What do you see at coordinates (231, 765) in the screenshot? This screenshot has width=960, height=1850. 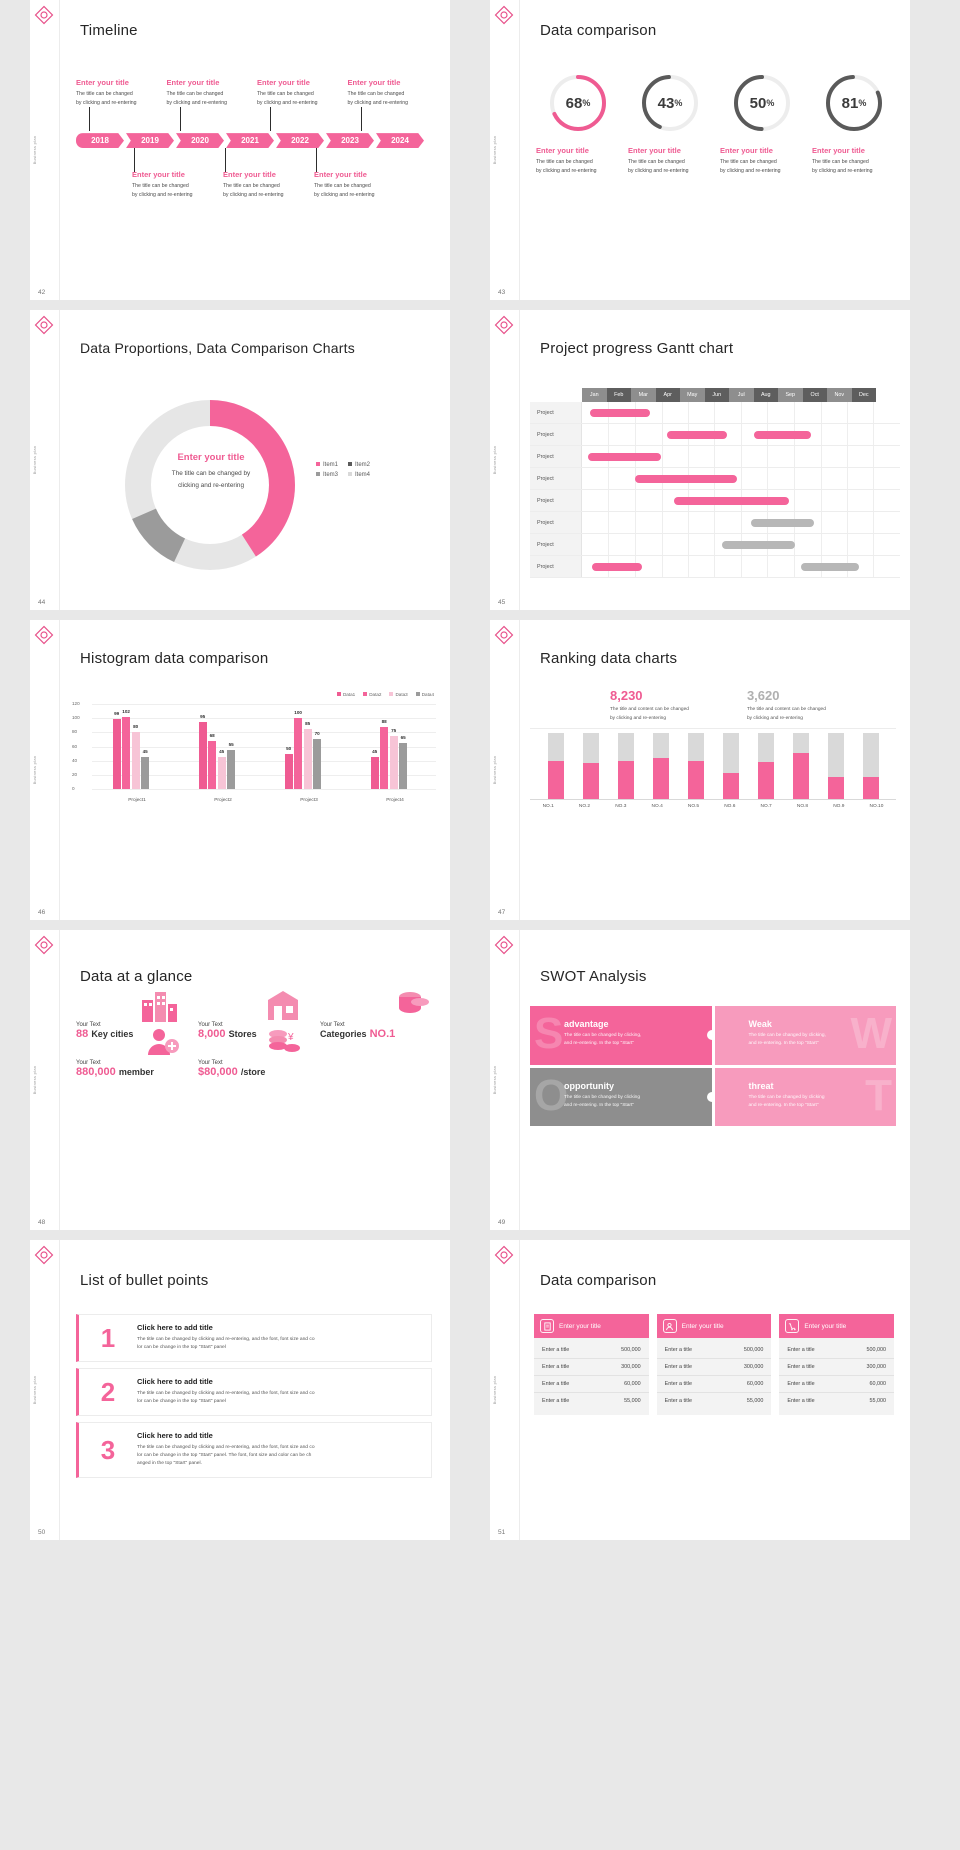 I see `bar: 55` at bounding box center [231, 765].